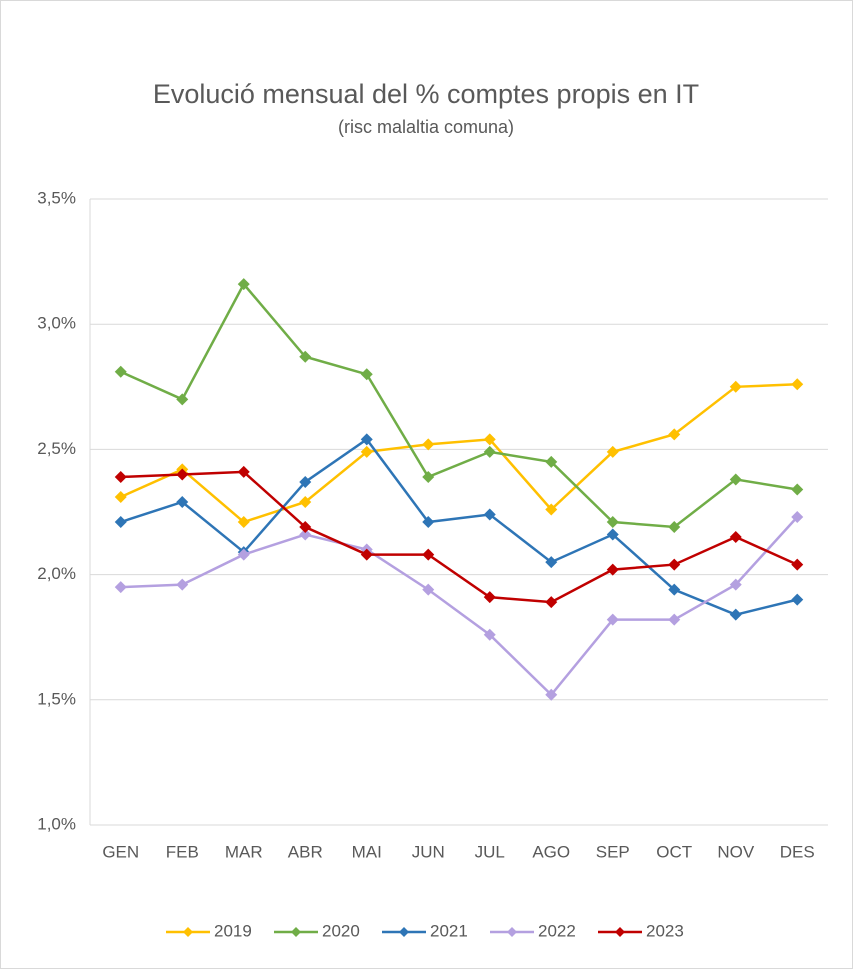  What do you see at coordinates (367, 851) in the screenshot?
I see `x-tick-label: MAI` at bounding box center [367, 851].